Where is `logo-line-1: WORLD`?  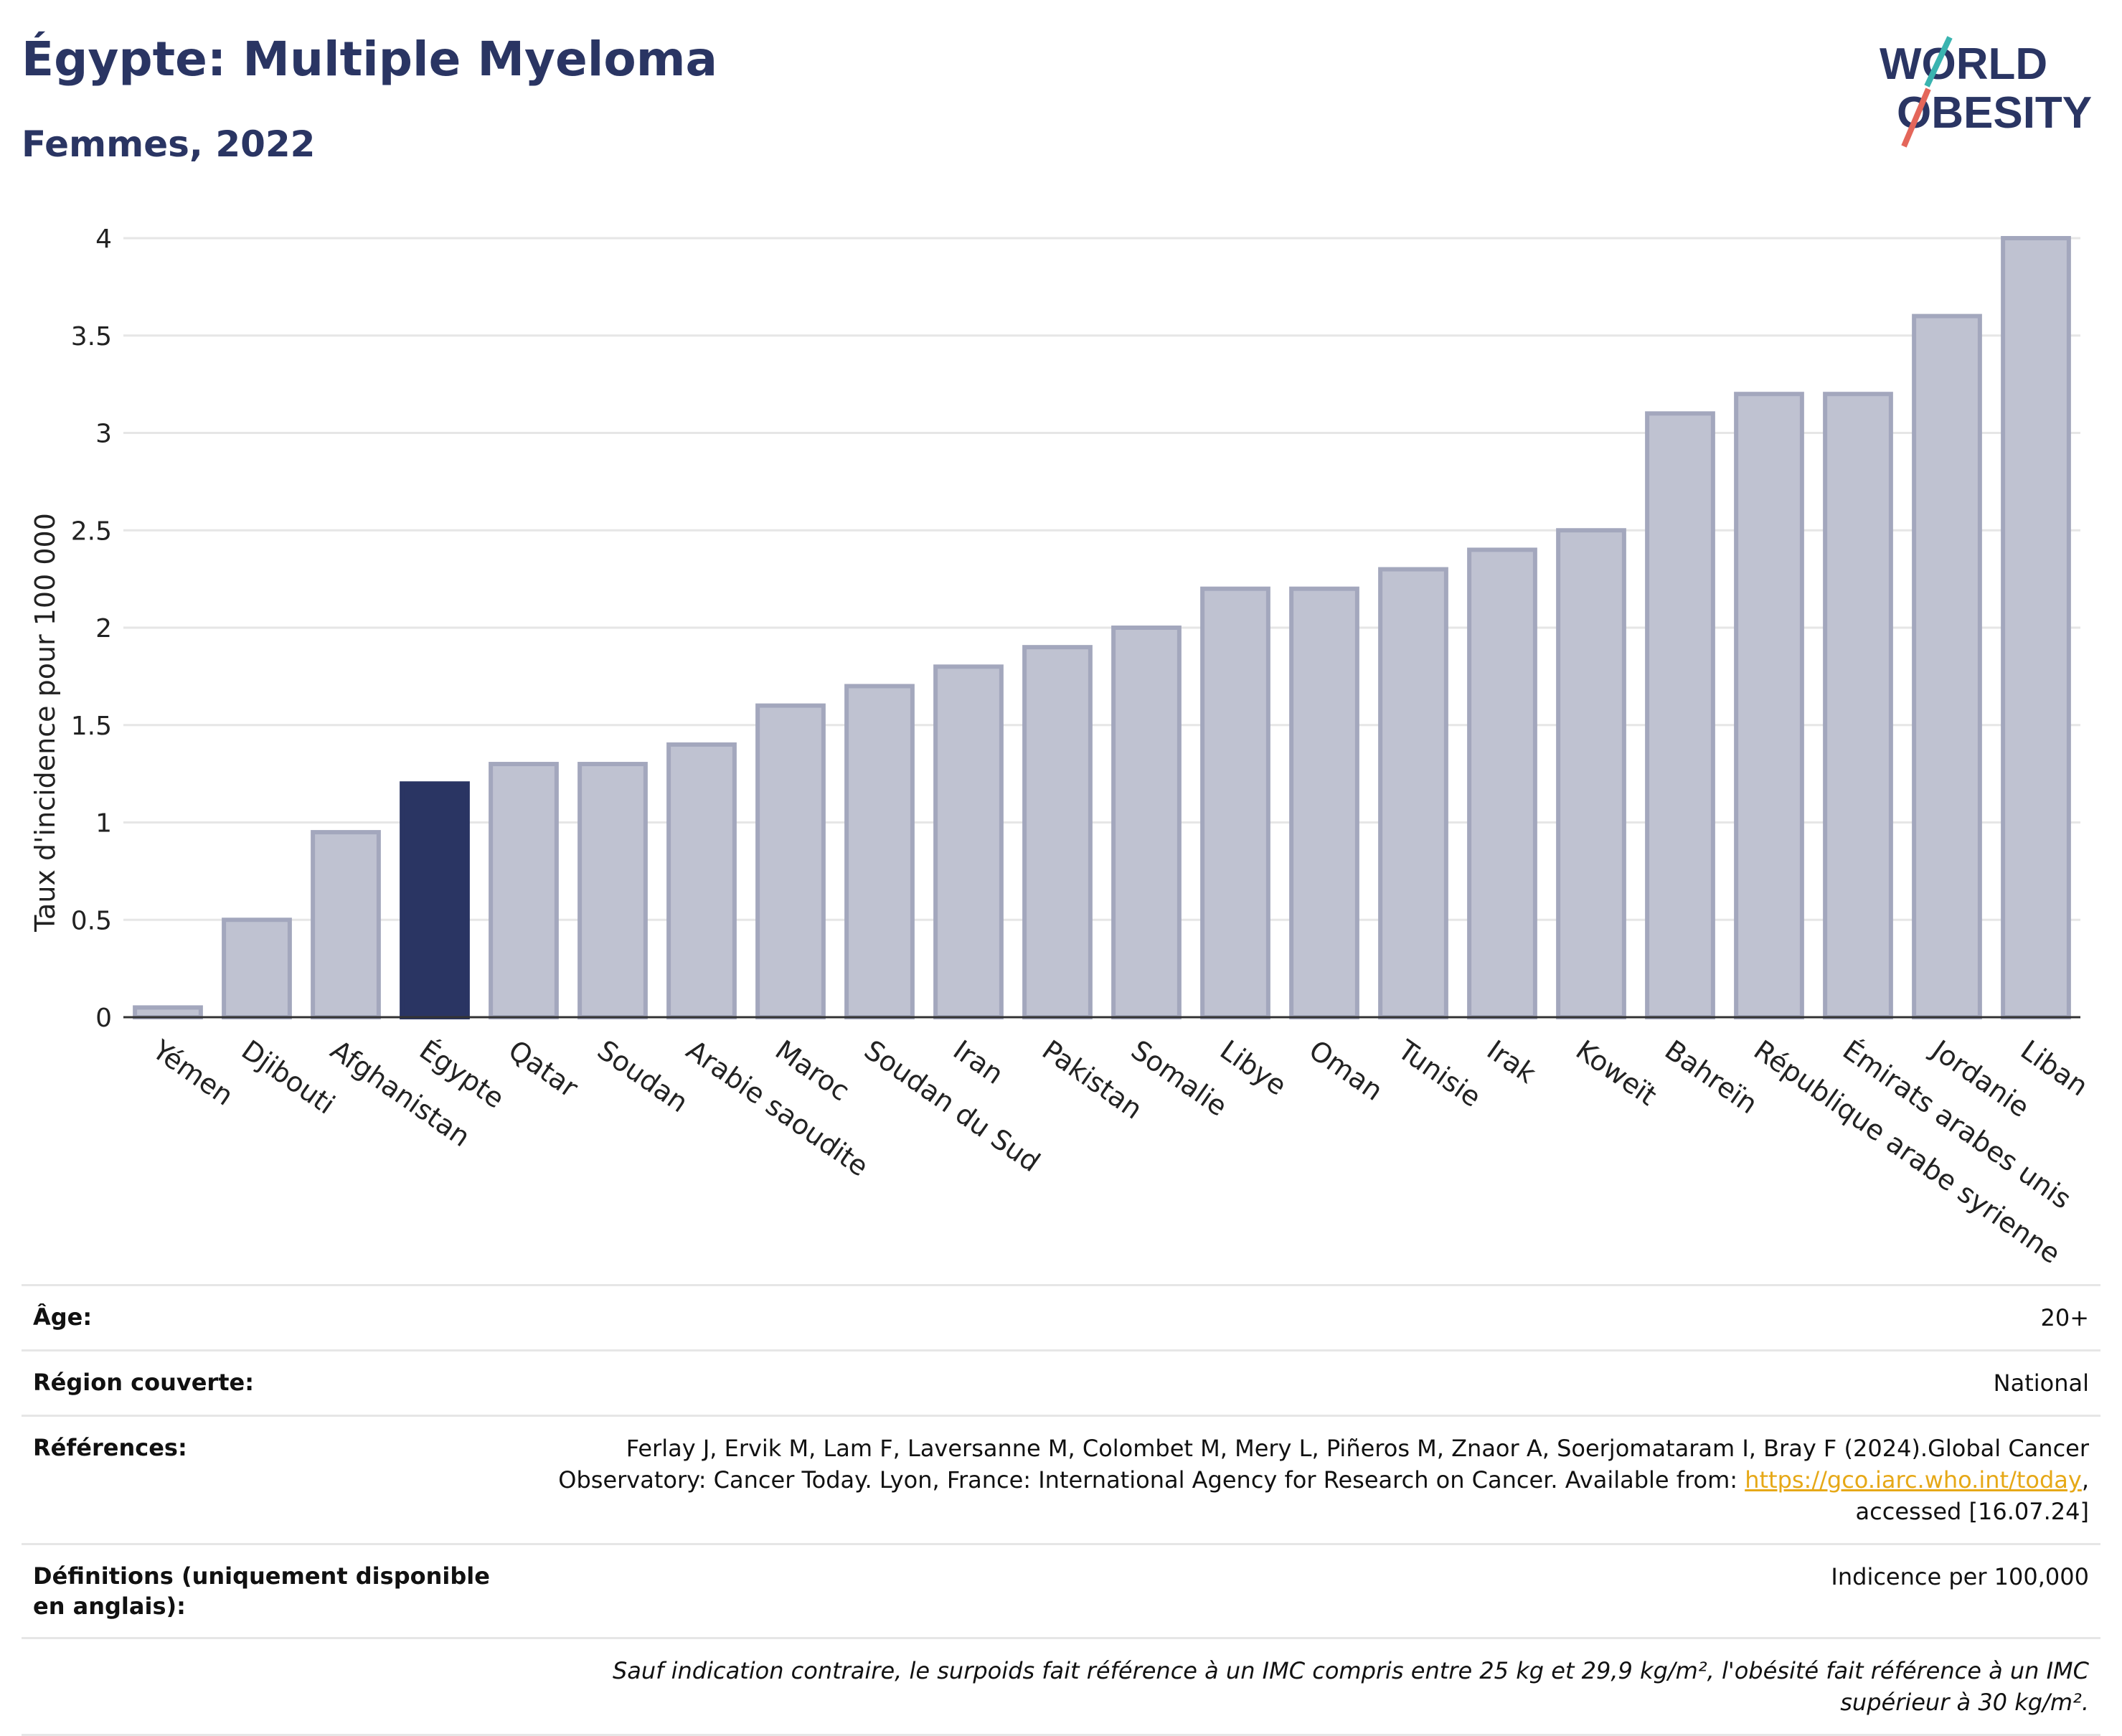
logo-line-1: WORLD is located at coordinates (1963, 64).